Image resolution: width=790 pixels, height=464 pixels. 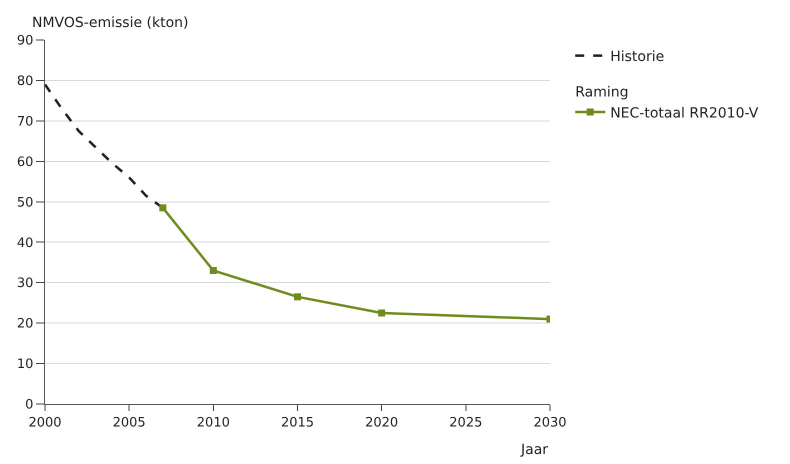 What do you see at coordinates (25, 243) in the screenshot?
I see `y-tick-label: 40` at bounding box center [25, 243].